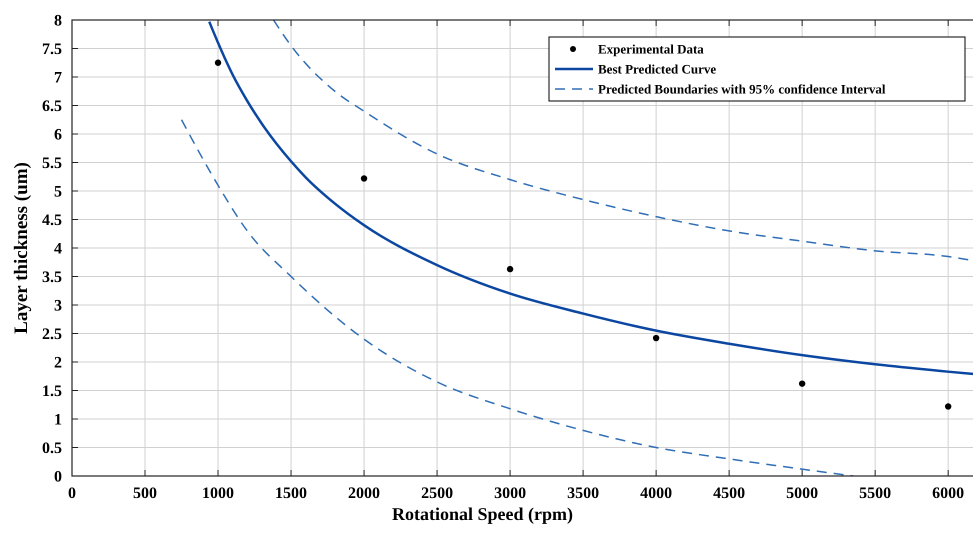  Describe the element at coordinates (364, 493) in the screenshot. I see `x-tick-label: 2000` at that location.